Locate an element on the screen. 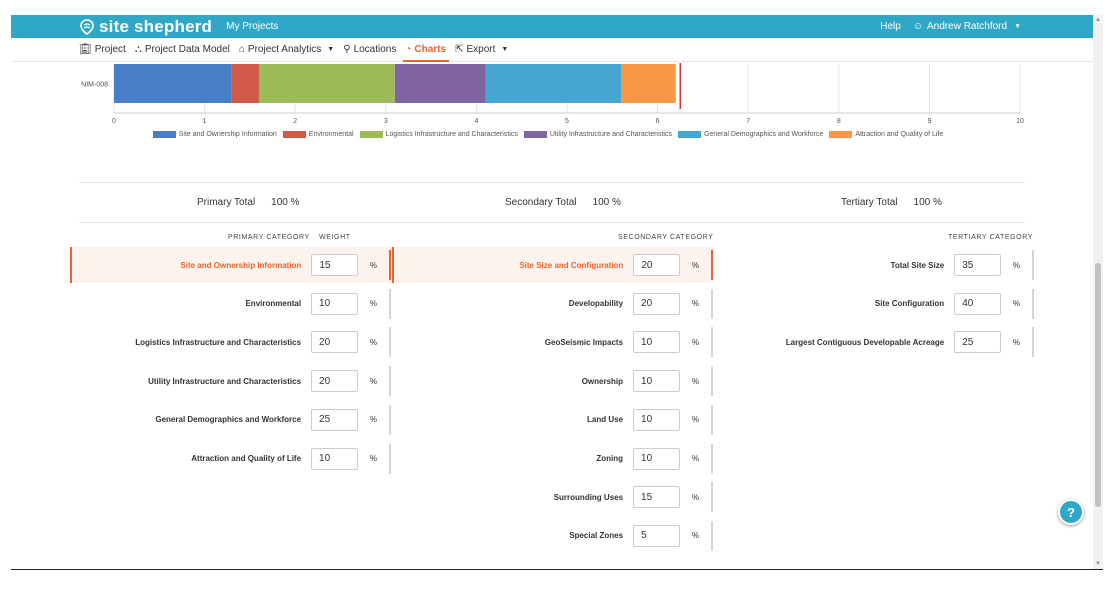  primary-total-label: Primary Total is located at coordinates (226, 202).